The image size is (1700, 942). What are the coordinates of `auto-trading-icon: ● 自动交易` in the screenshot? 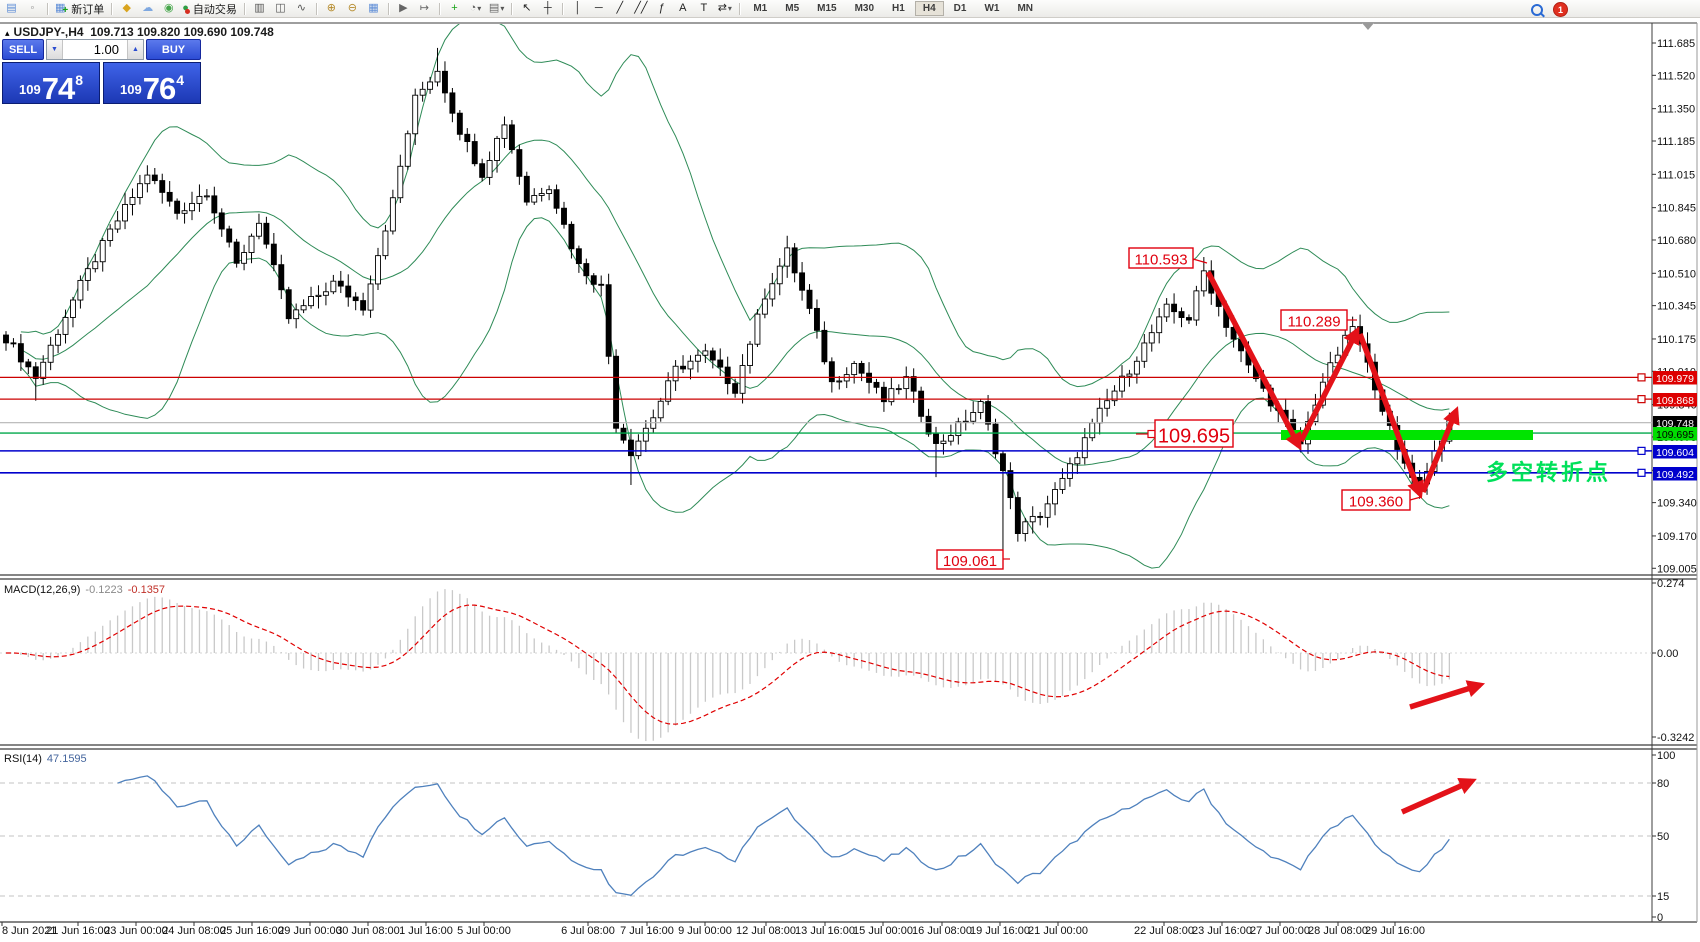 It's located at (209, 9).